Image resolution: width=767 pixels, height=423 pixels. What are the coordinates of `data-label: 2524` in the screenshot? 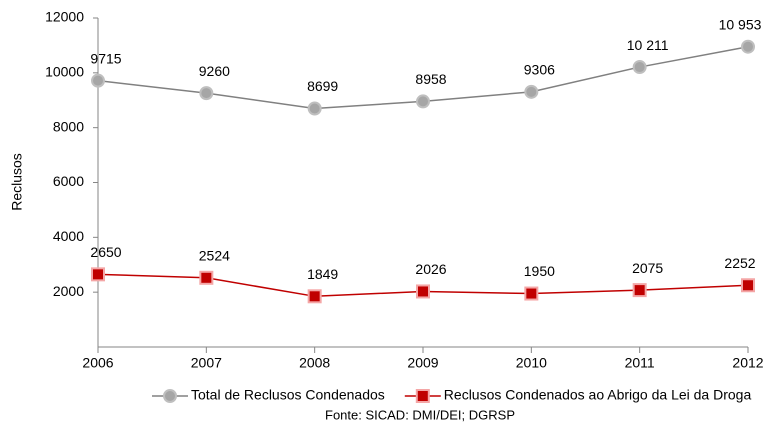 It's located at (214, 256).